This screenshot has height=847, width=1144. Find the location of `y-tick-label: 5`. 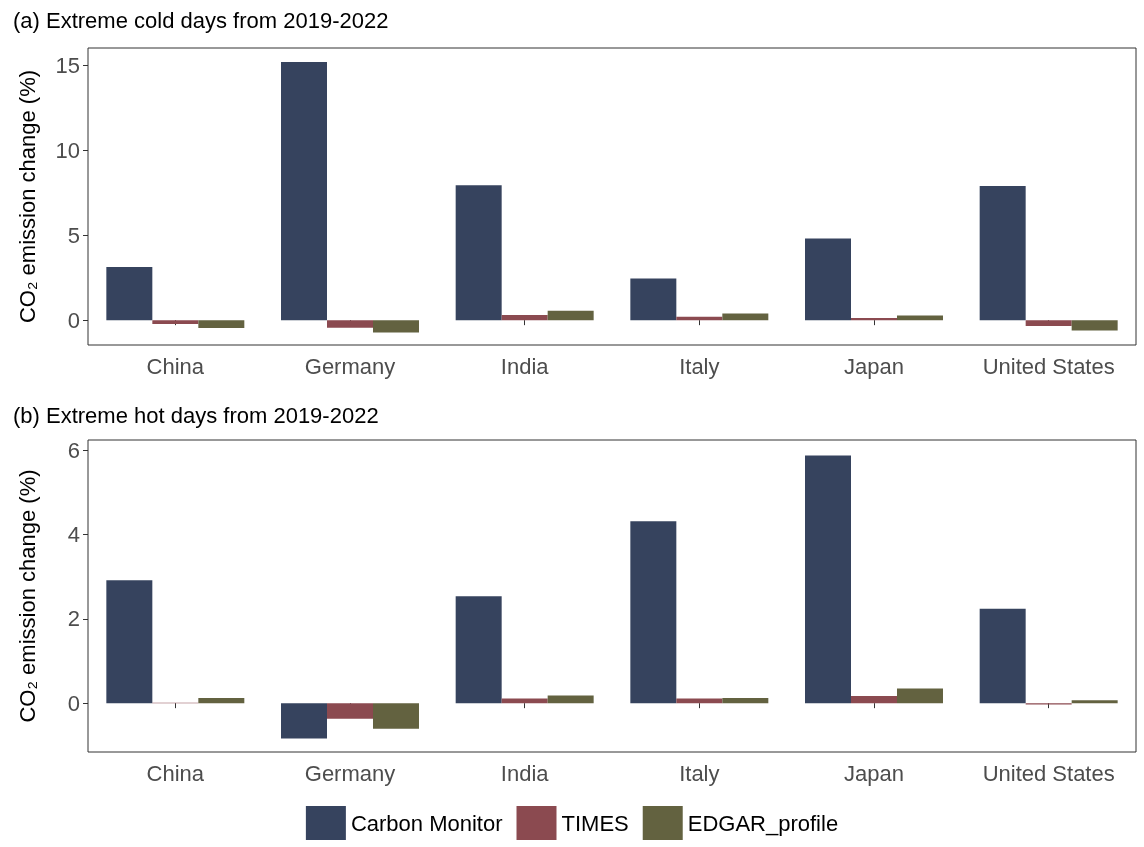

y-tick-label: 5 is located at coordinates (73, 235).